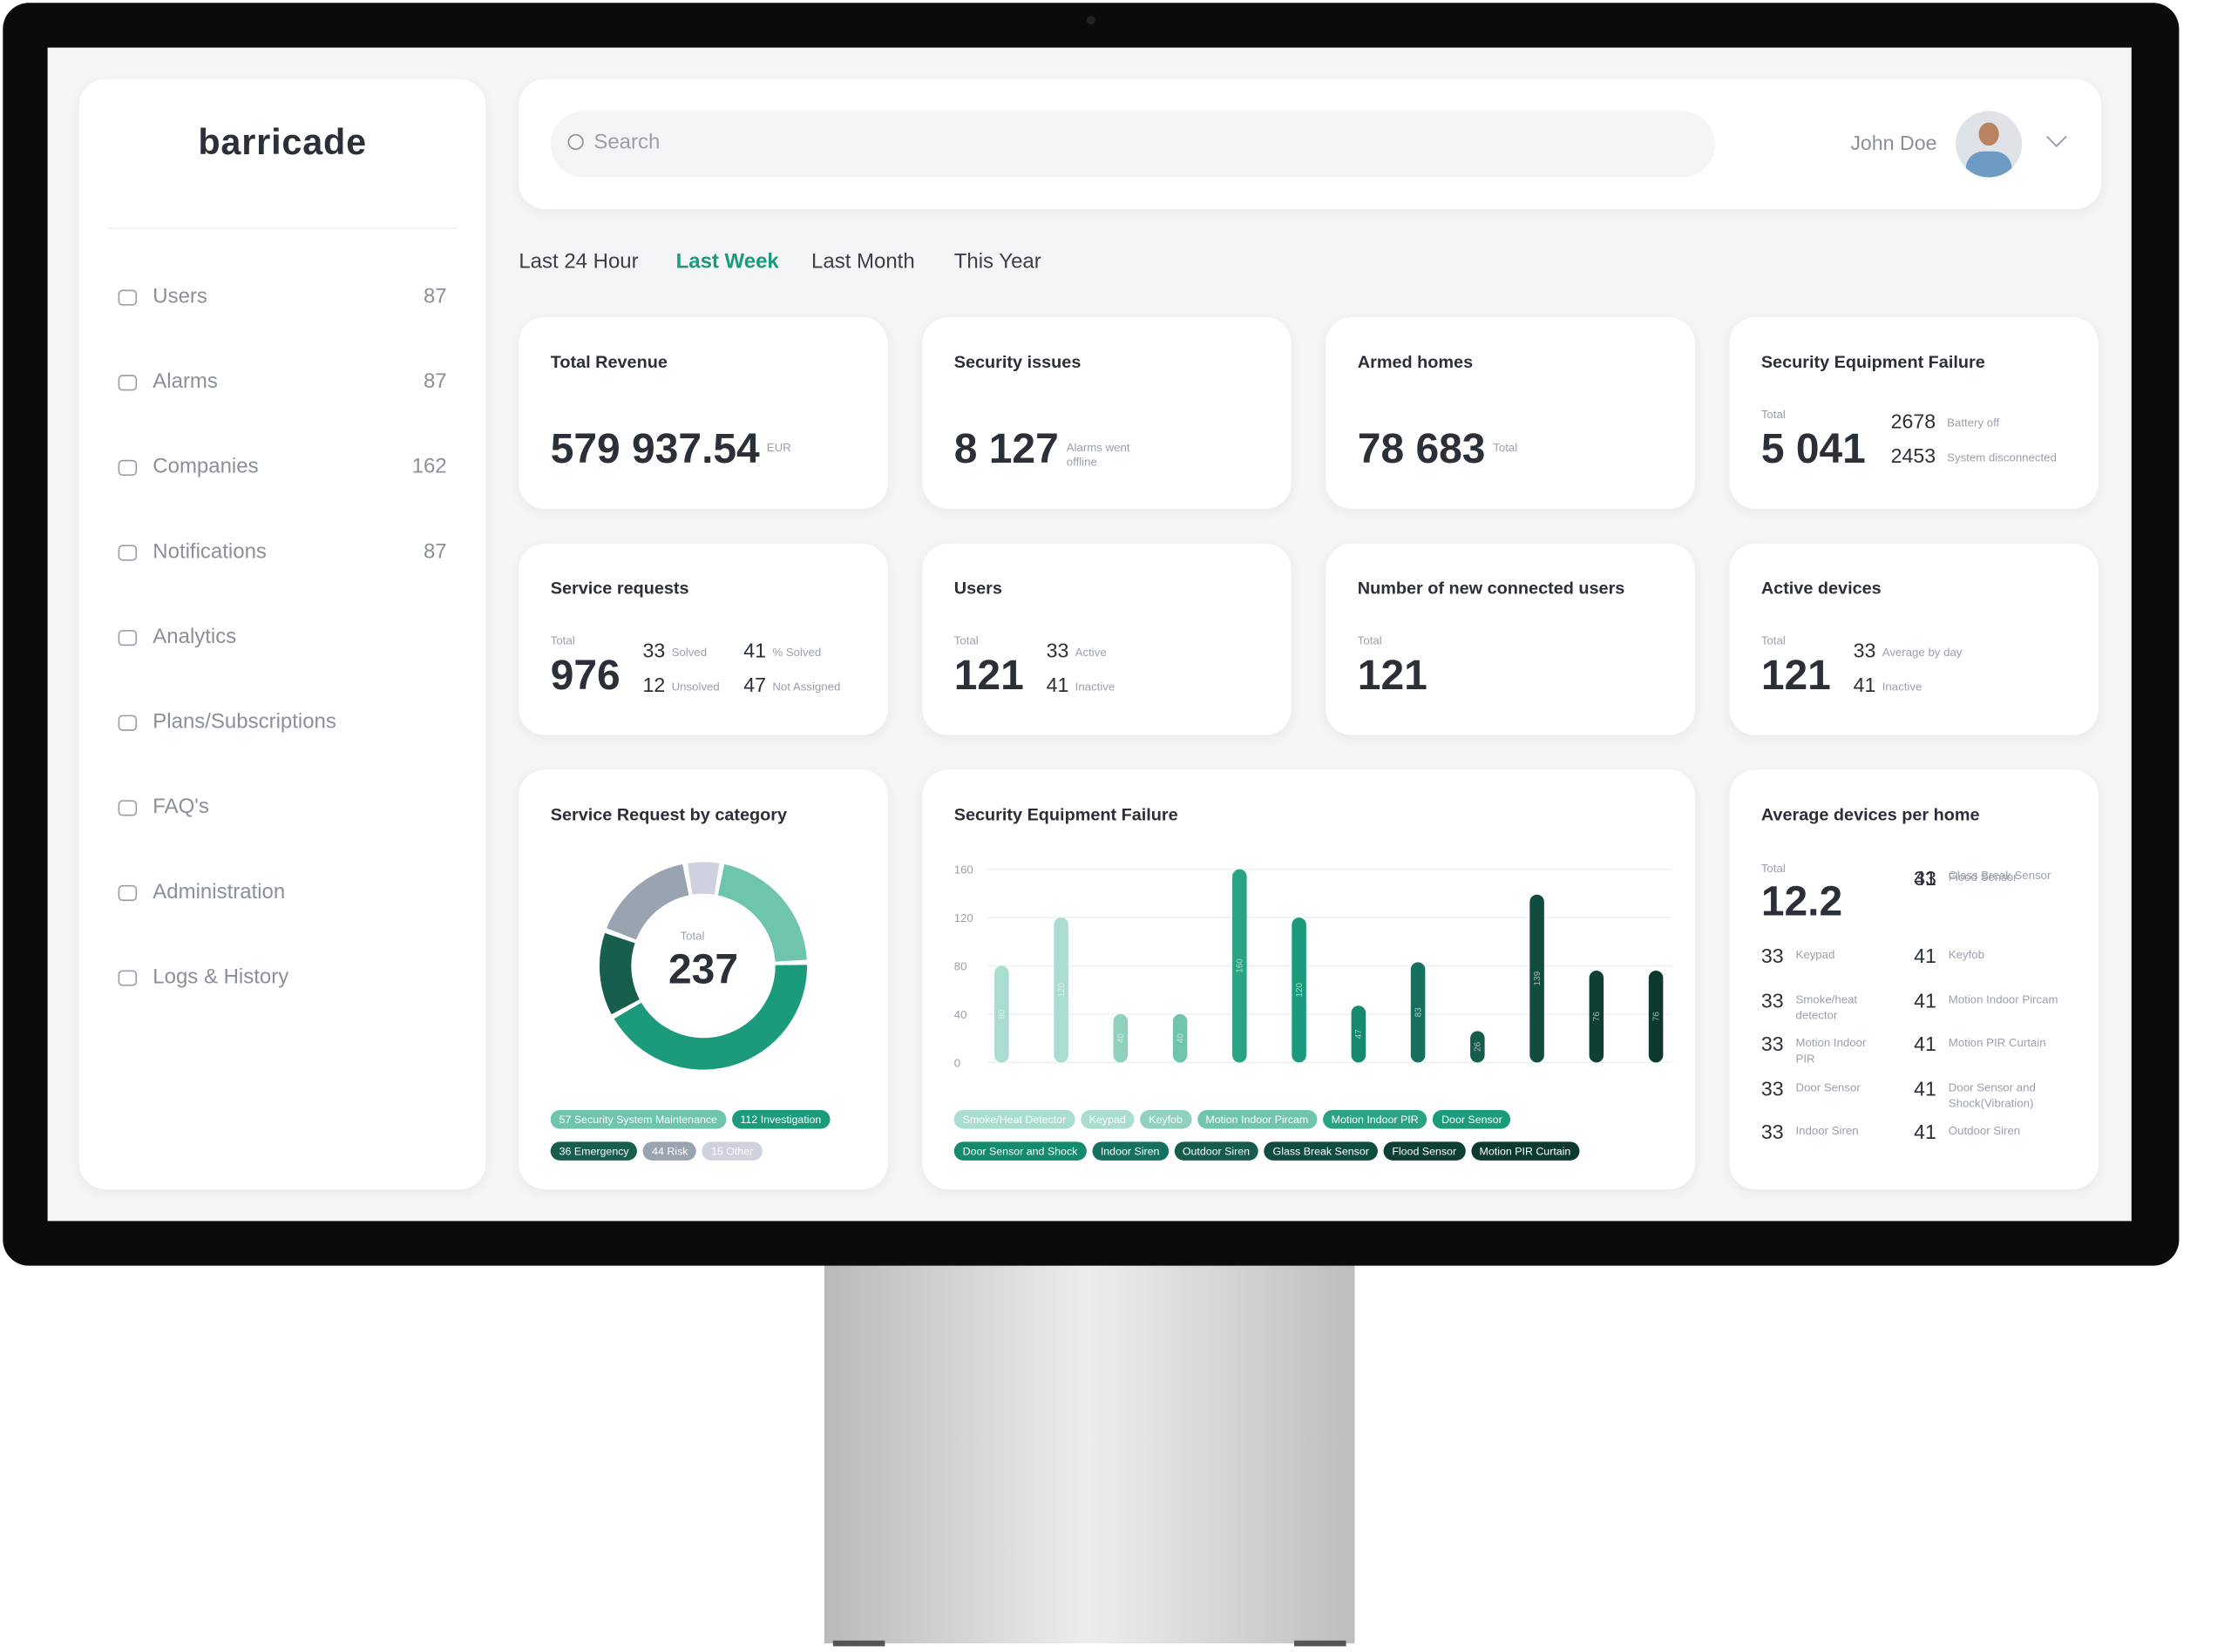 This screenshot has width=2231, height=1652. Describe the element at coordinates (1999, 876) in the screenshot. I see `device-label: Glass Break Sensor` at that location.